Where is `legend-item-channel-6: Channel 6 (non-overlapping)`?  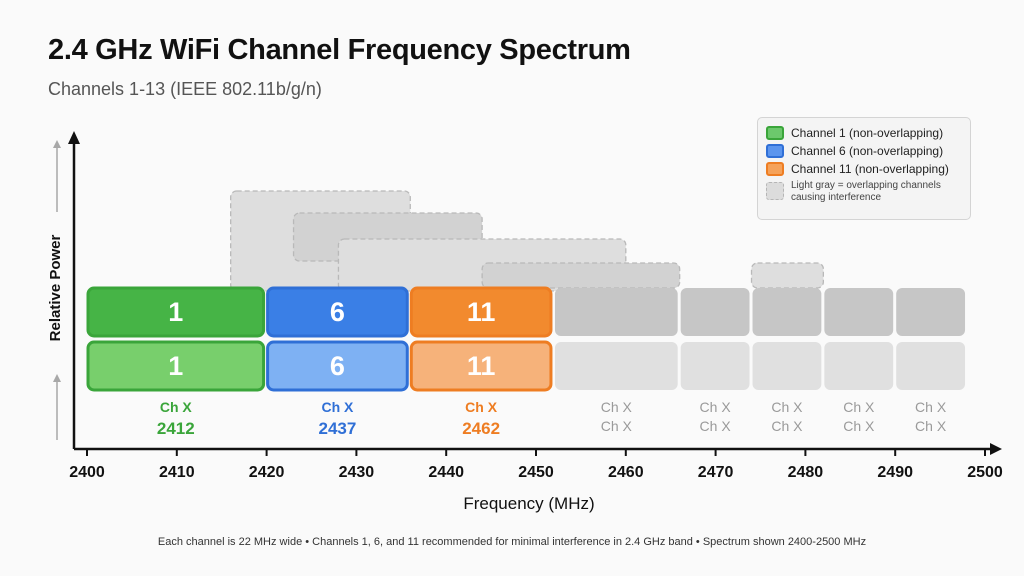 legend-item-channel-6: Channel 6 (non-overlapping) is located at coordinates (864, 151).